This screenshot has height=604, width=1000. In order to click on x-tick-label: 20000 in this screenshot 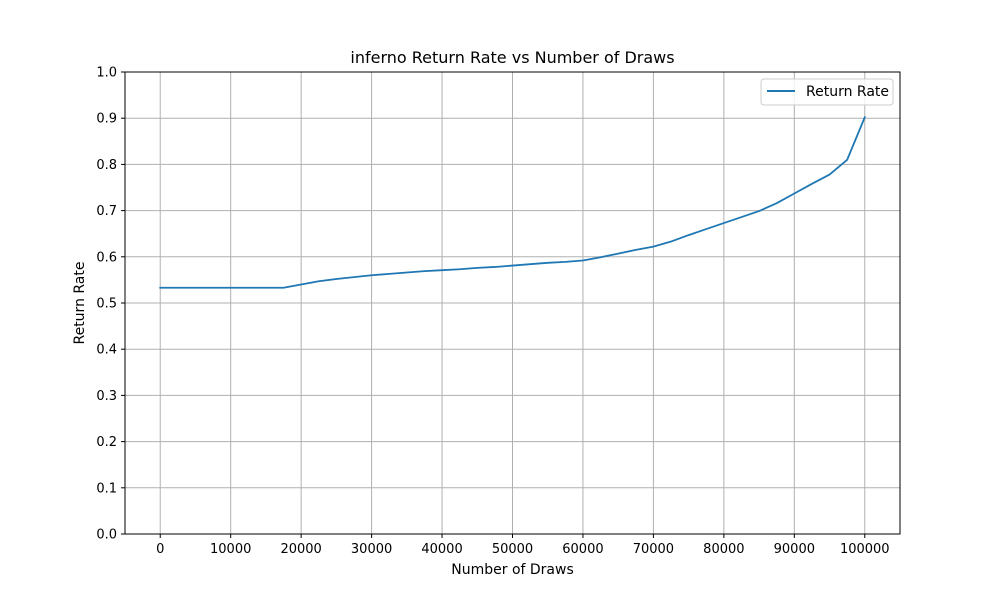, I will do `click(300, 549)`.